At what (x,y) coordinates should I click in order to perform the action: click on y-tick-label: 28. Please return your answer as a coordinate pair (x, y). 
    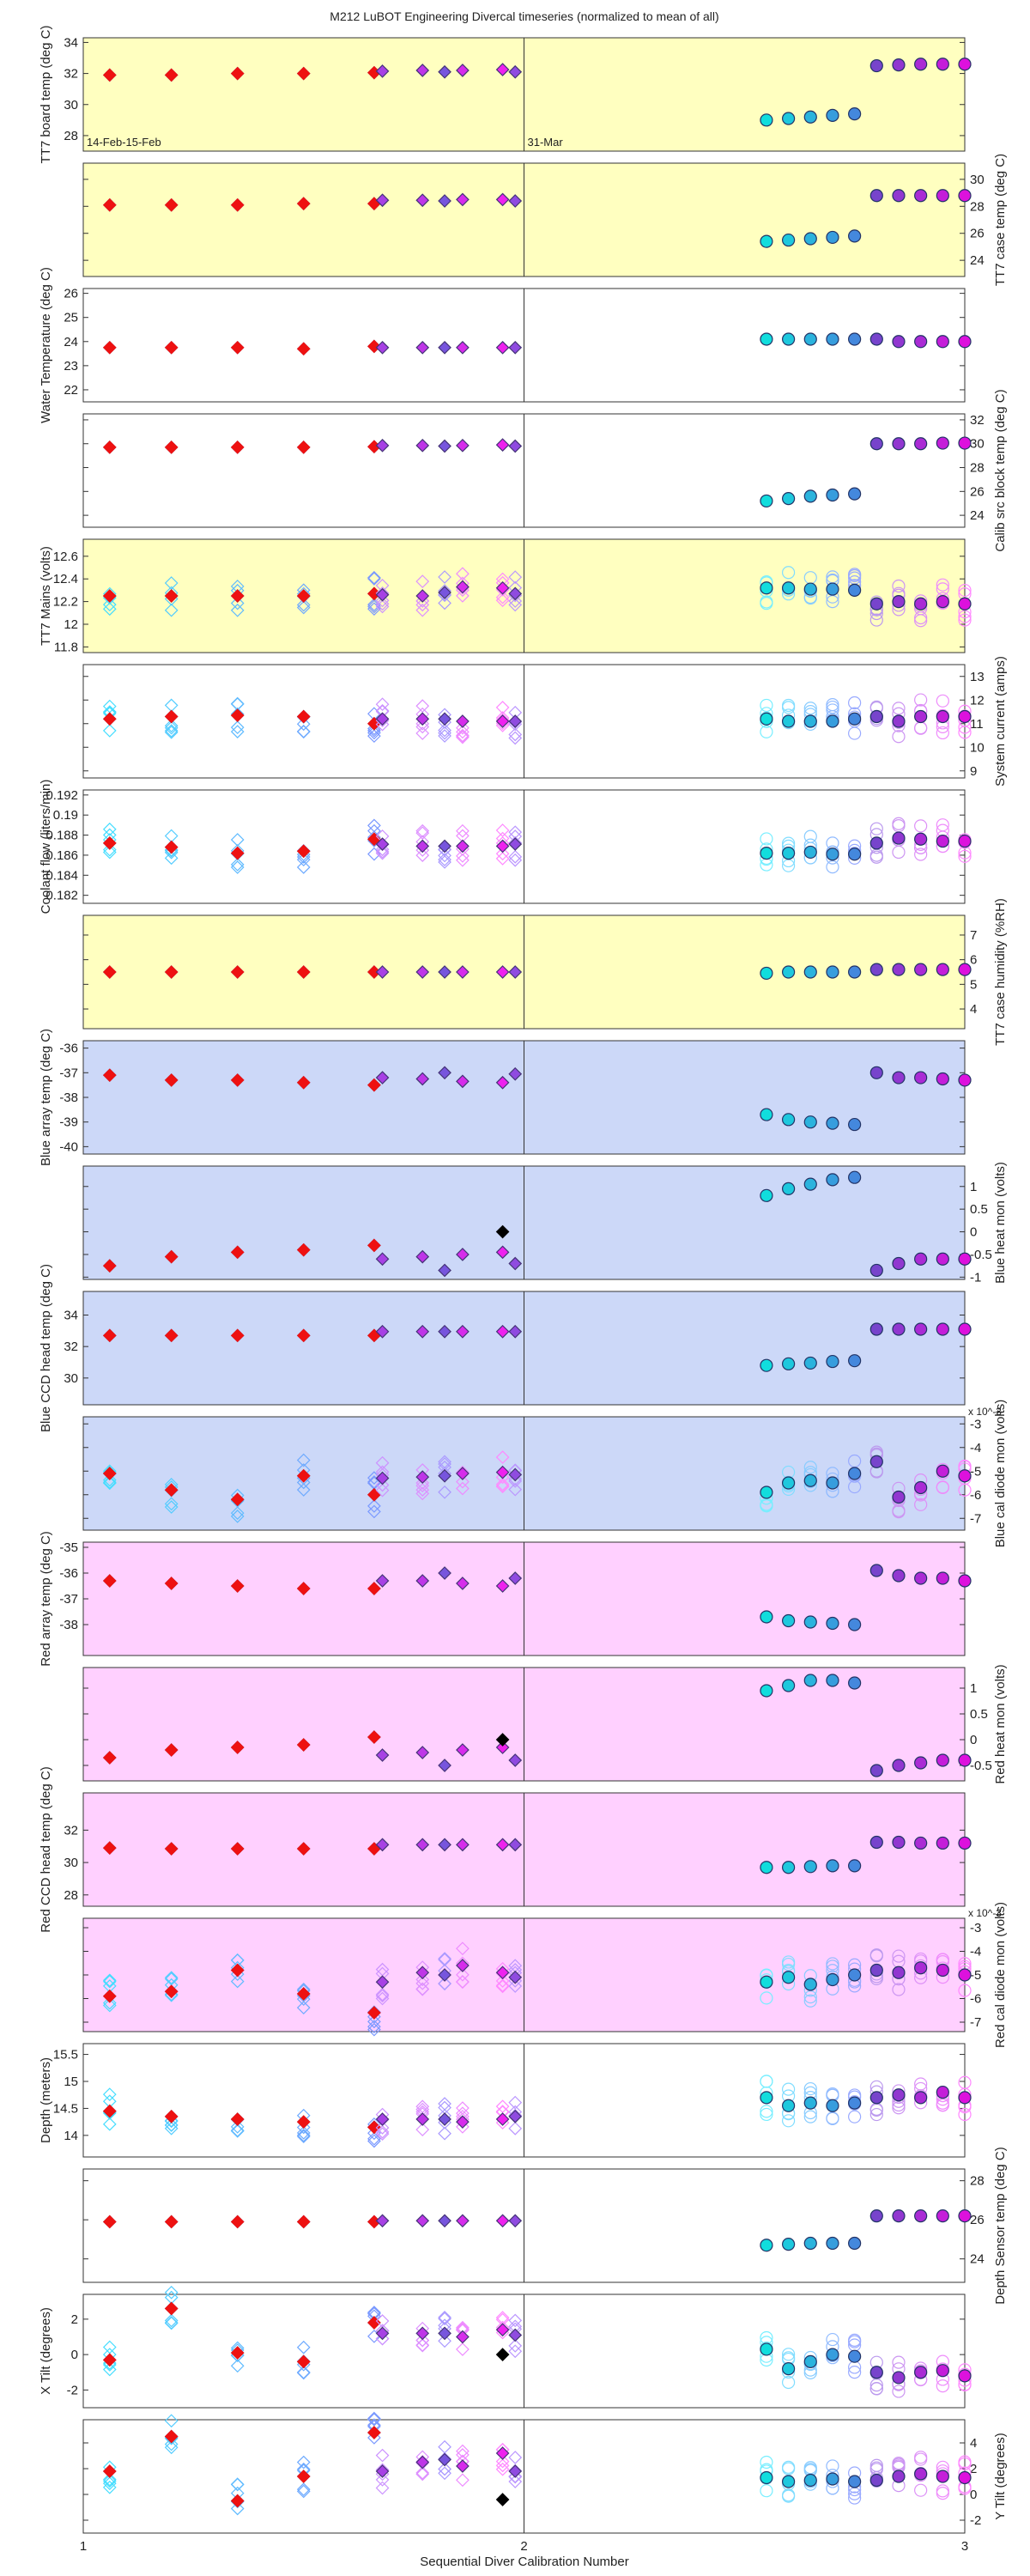
    Looking at the image, I should click on (977, 207).